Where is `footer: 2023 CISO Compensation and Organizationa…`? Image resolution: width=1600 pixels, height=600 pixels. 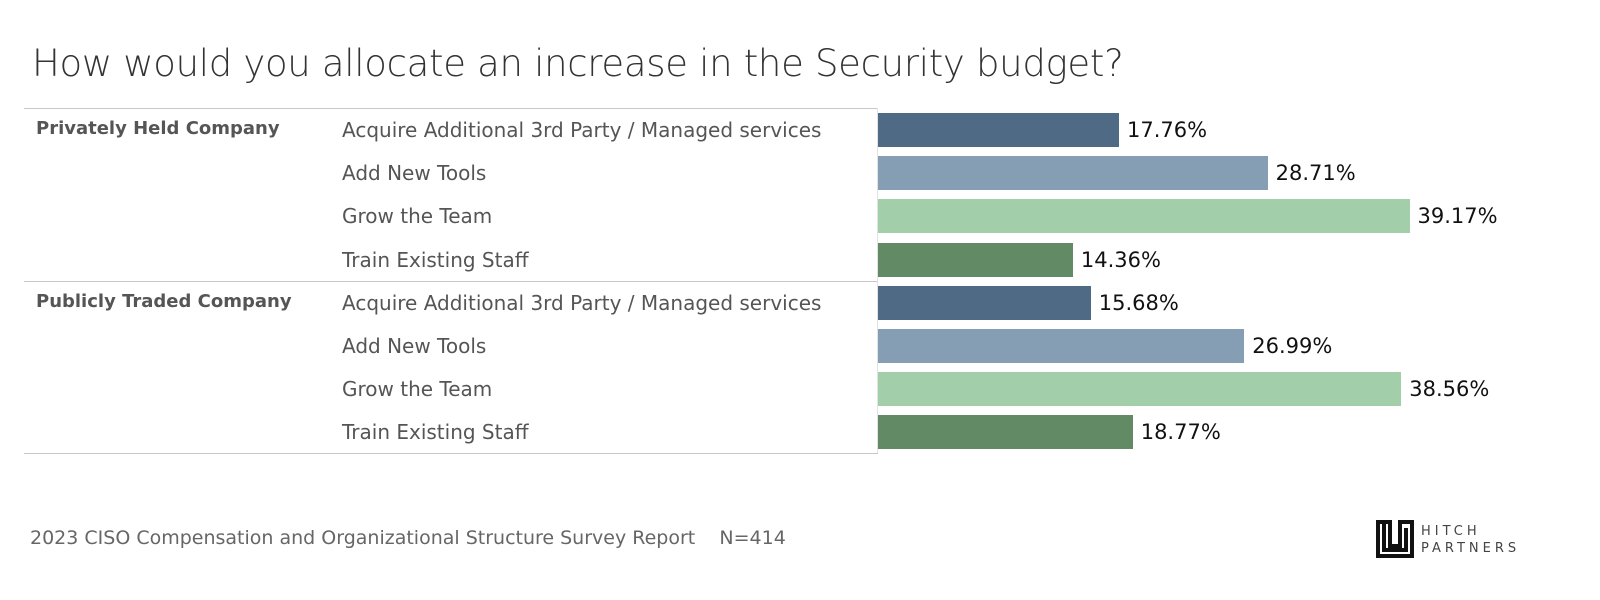
footer: 2023 CISO Compensation and Organizationa… is located at coordinates (408, 538).